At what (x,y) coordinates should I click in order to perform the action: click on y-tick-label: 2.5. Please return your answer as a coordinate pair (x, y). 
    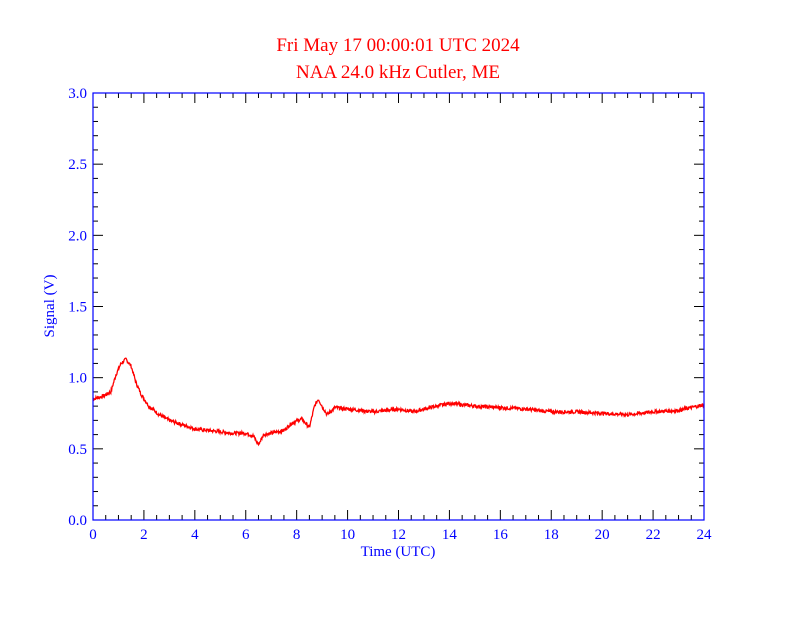
    Looking at the image, I should click on (77, 165).